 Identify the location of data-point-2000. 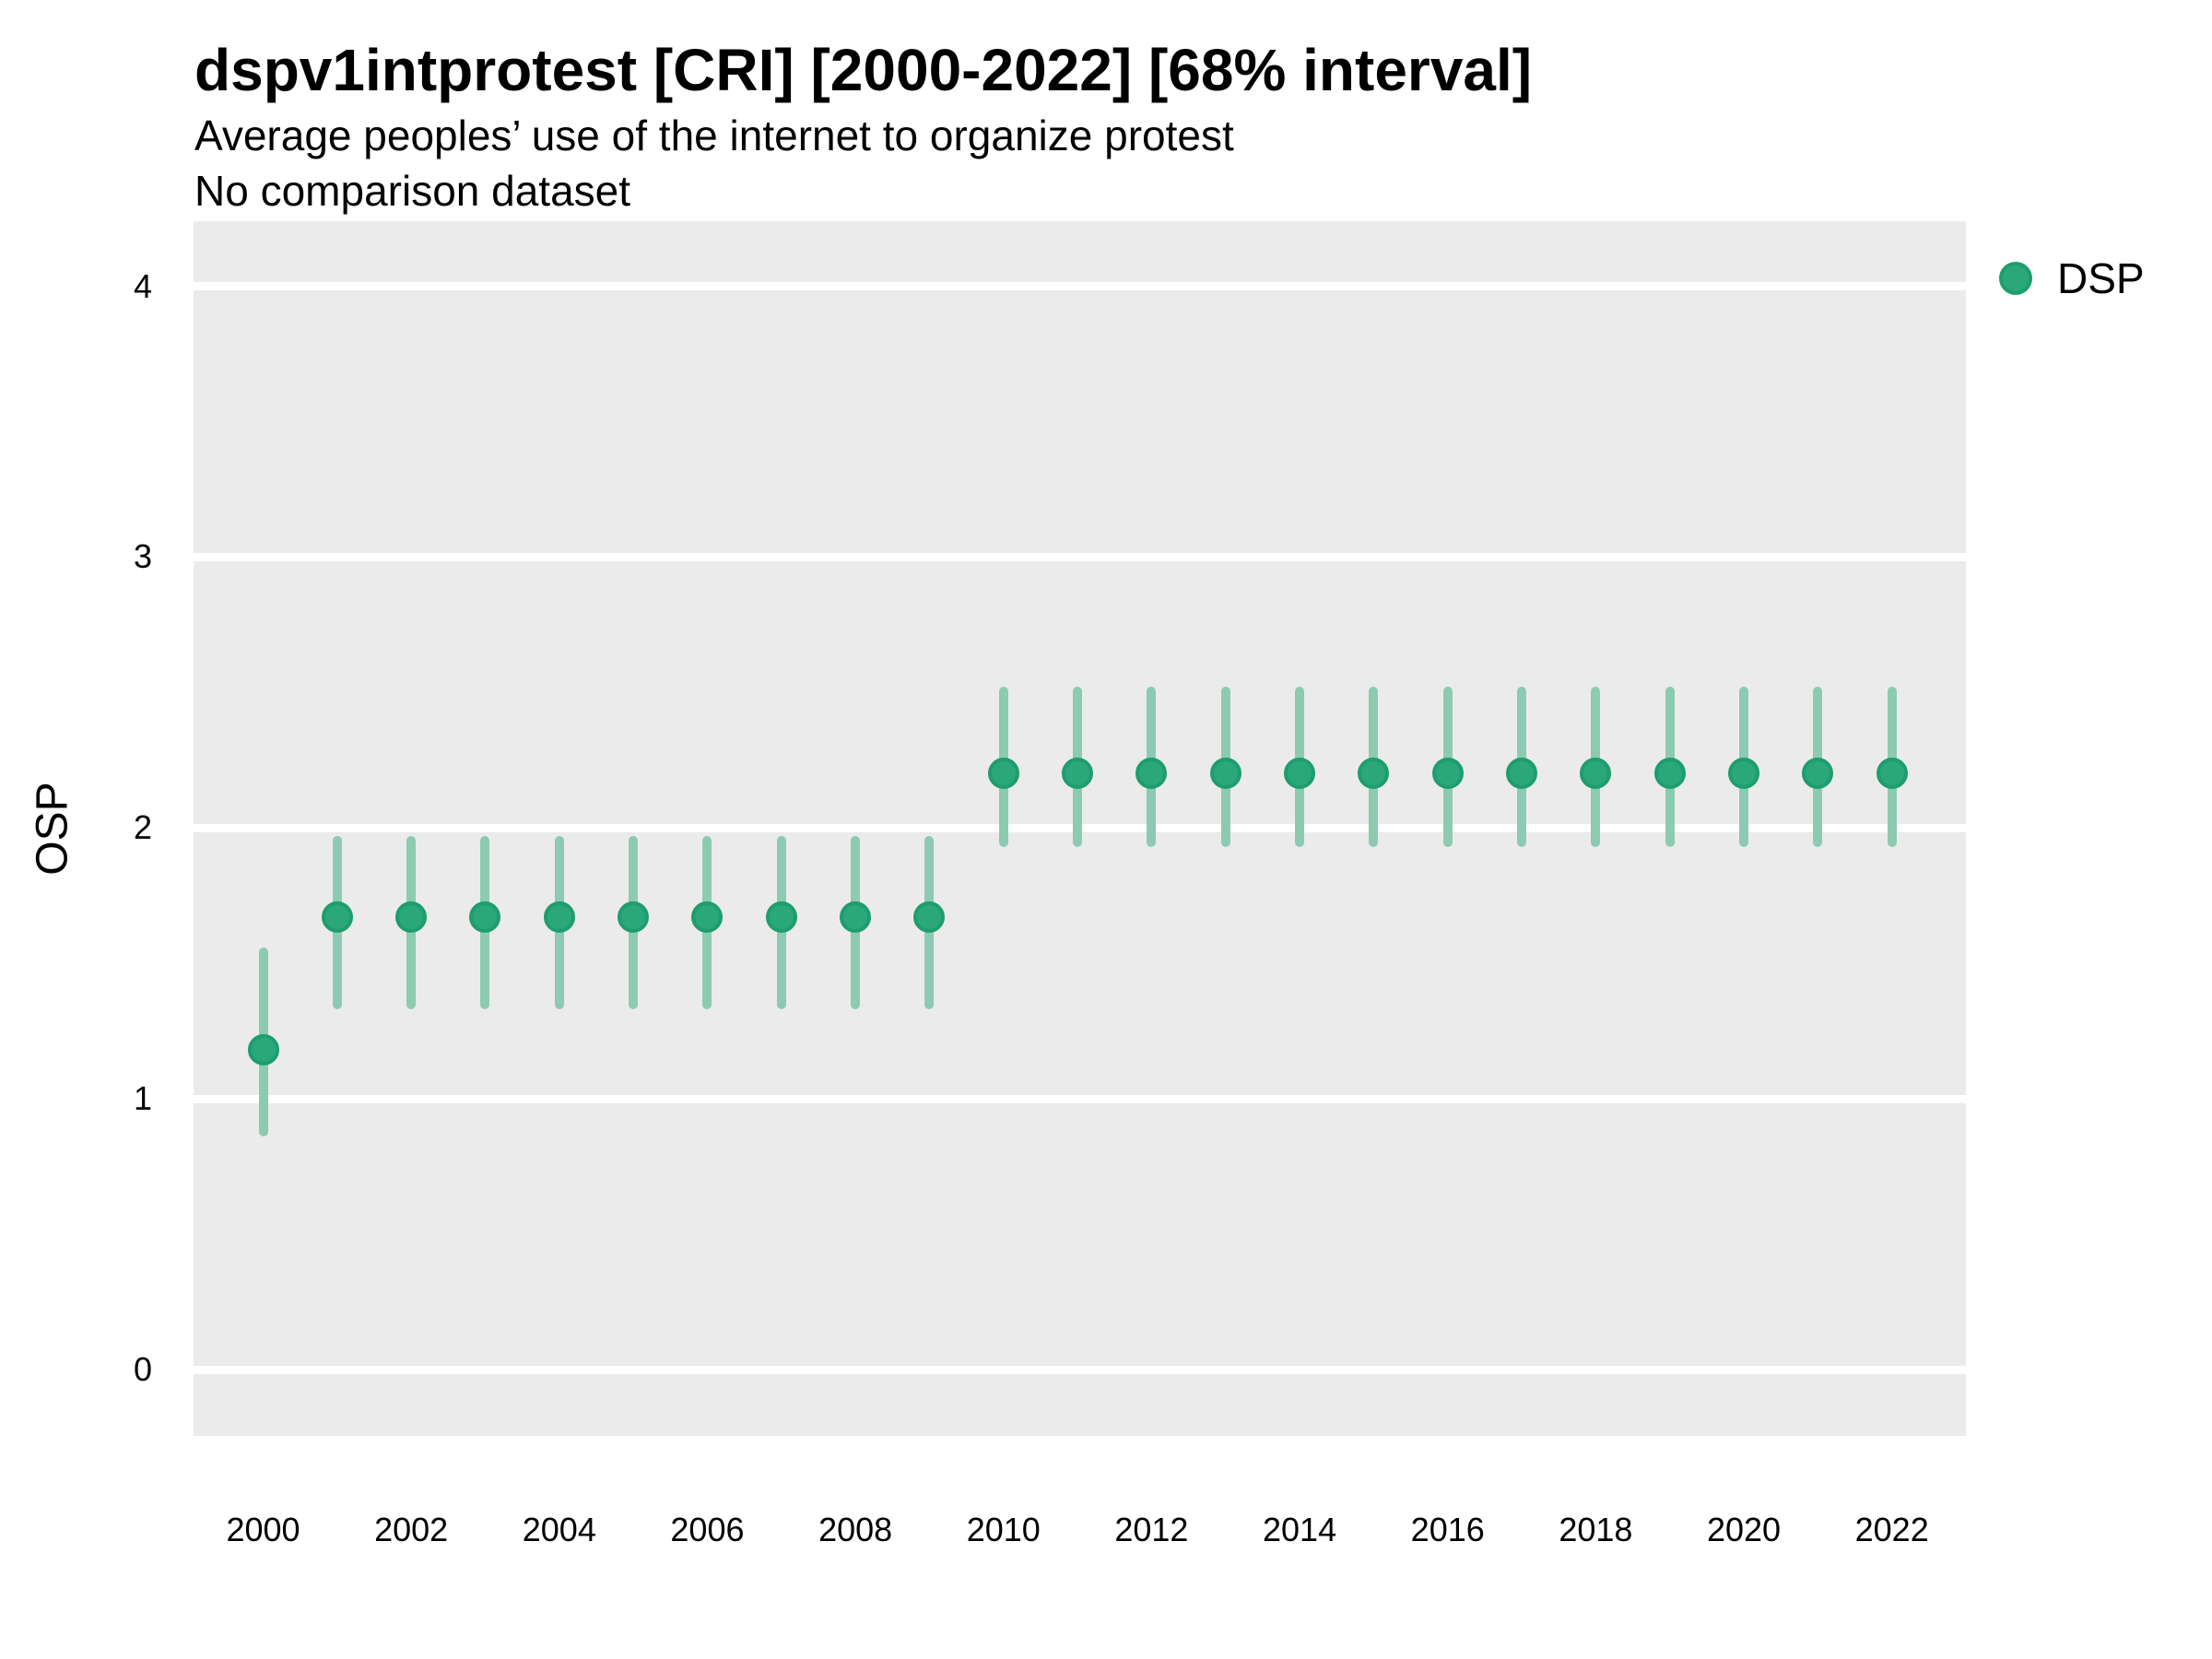
(263, 1050).